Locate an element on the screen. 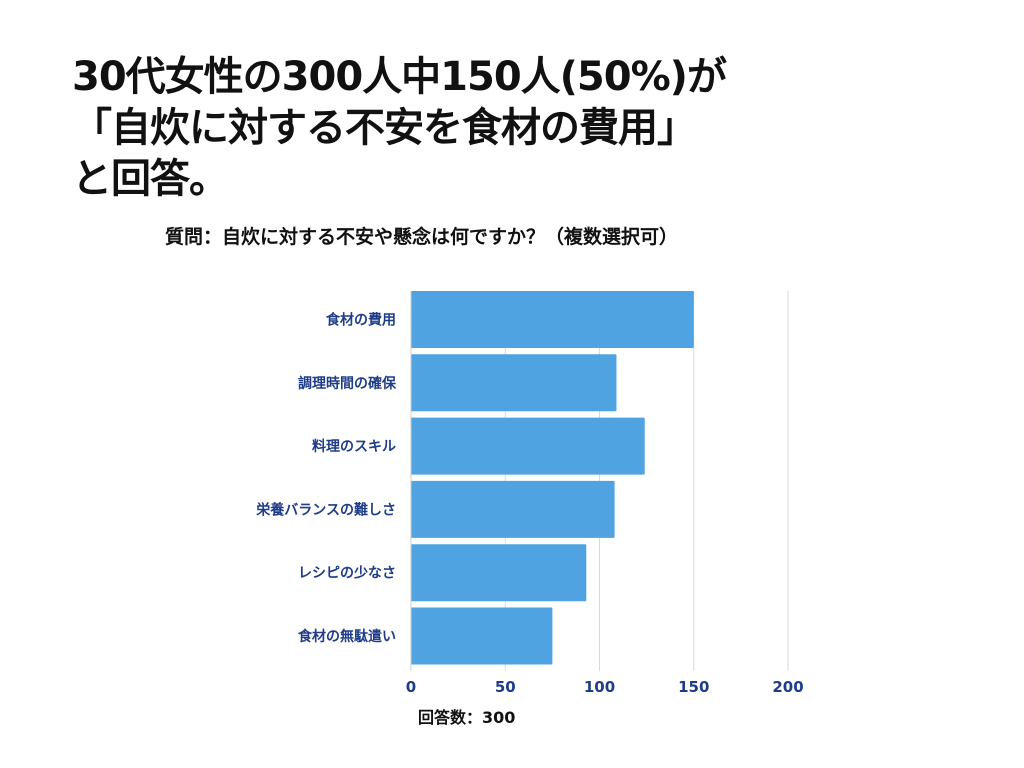  category-label: 食材の無駄遣い is located at coordinates (347, 636).